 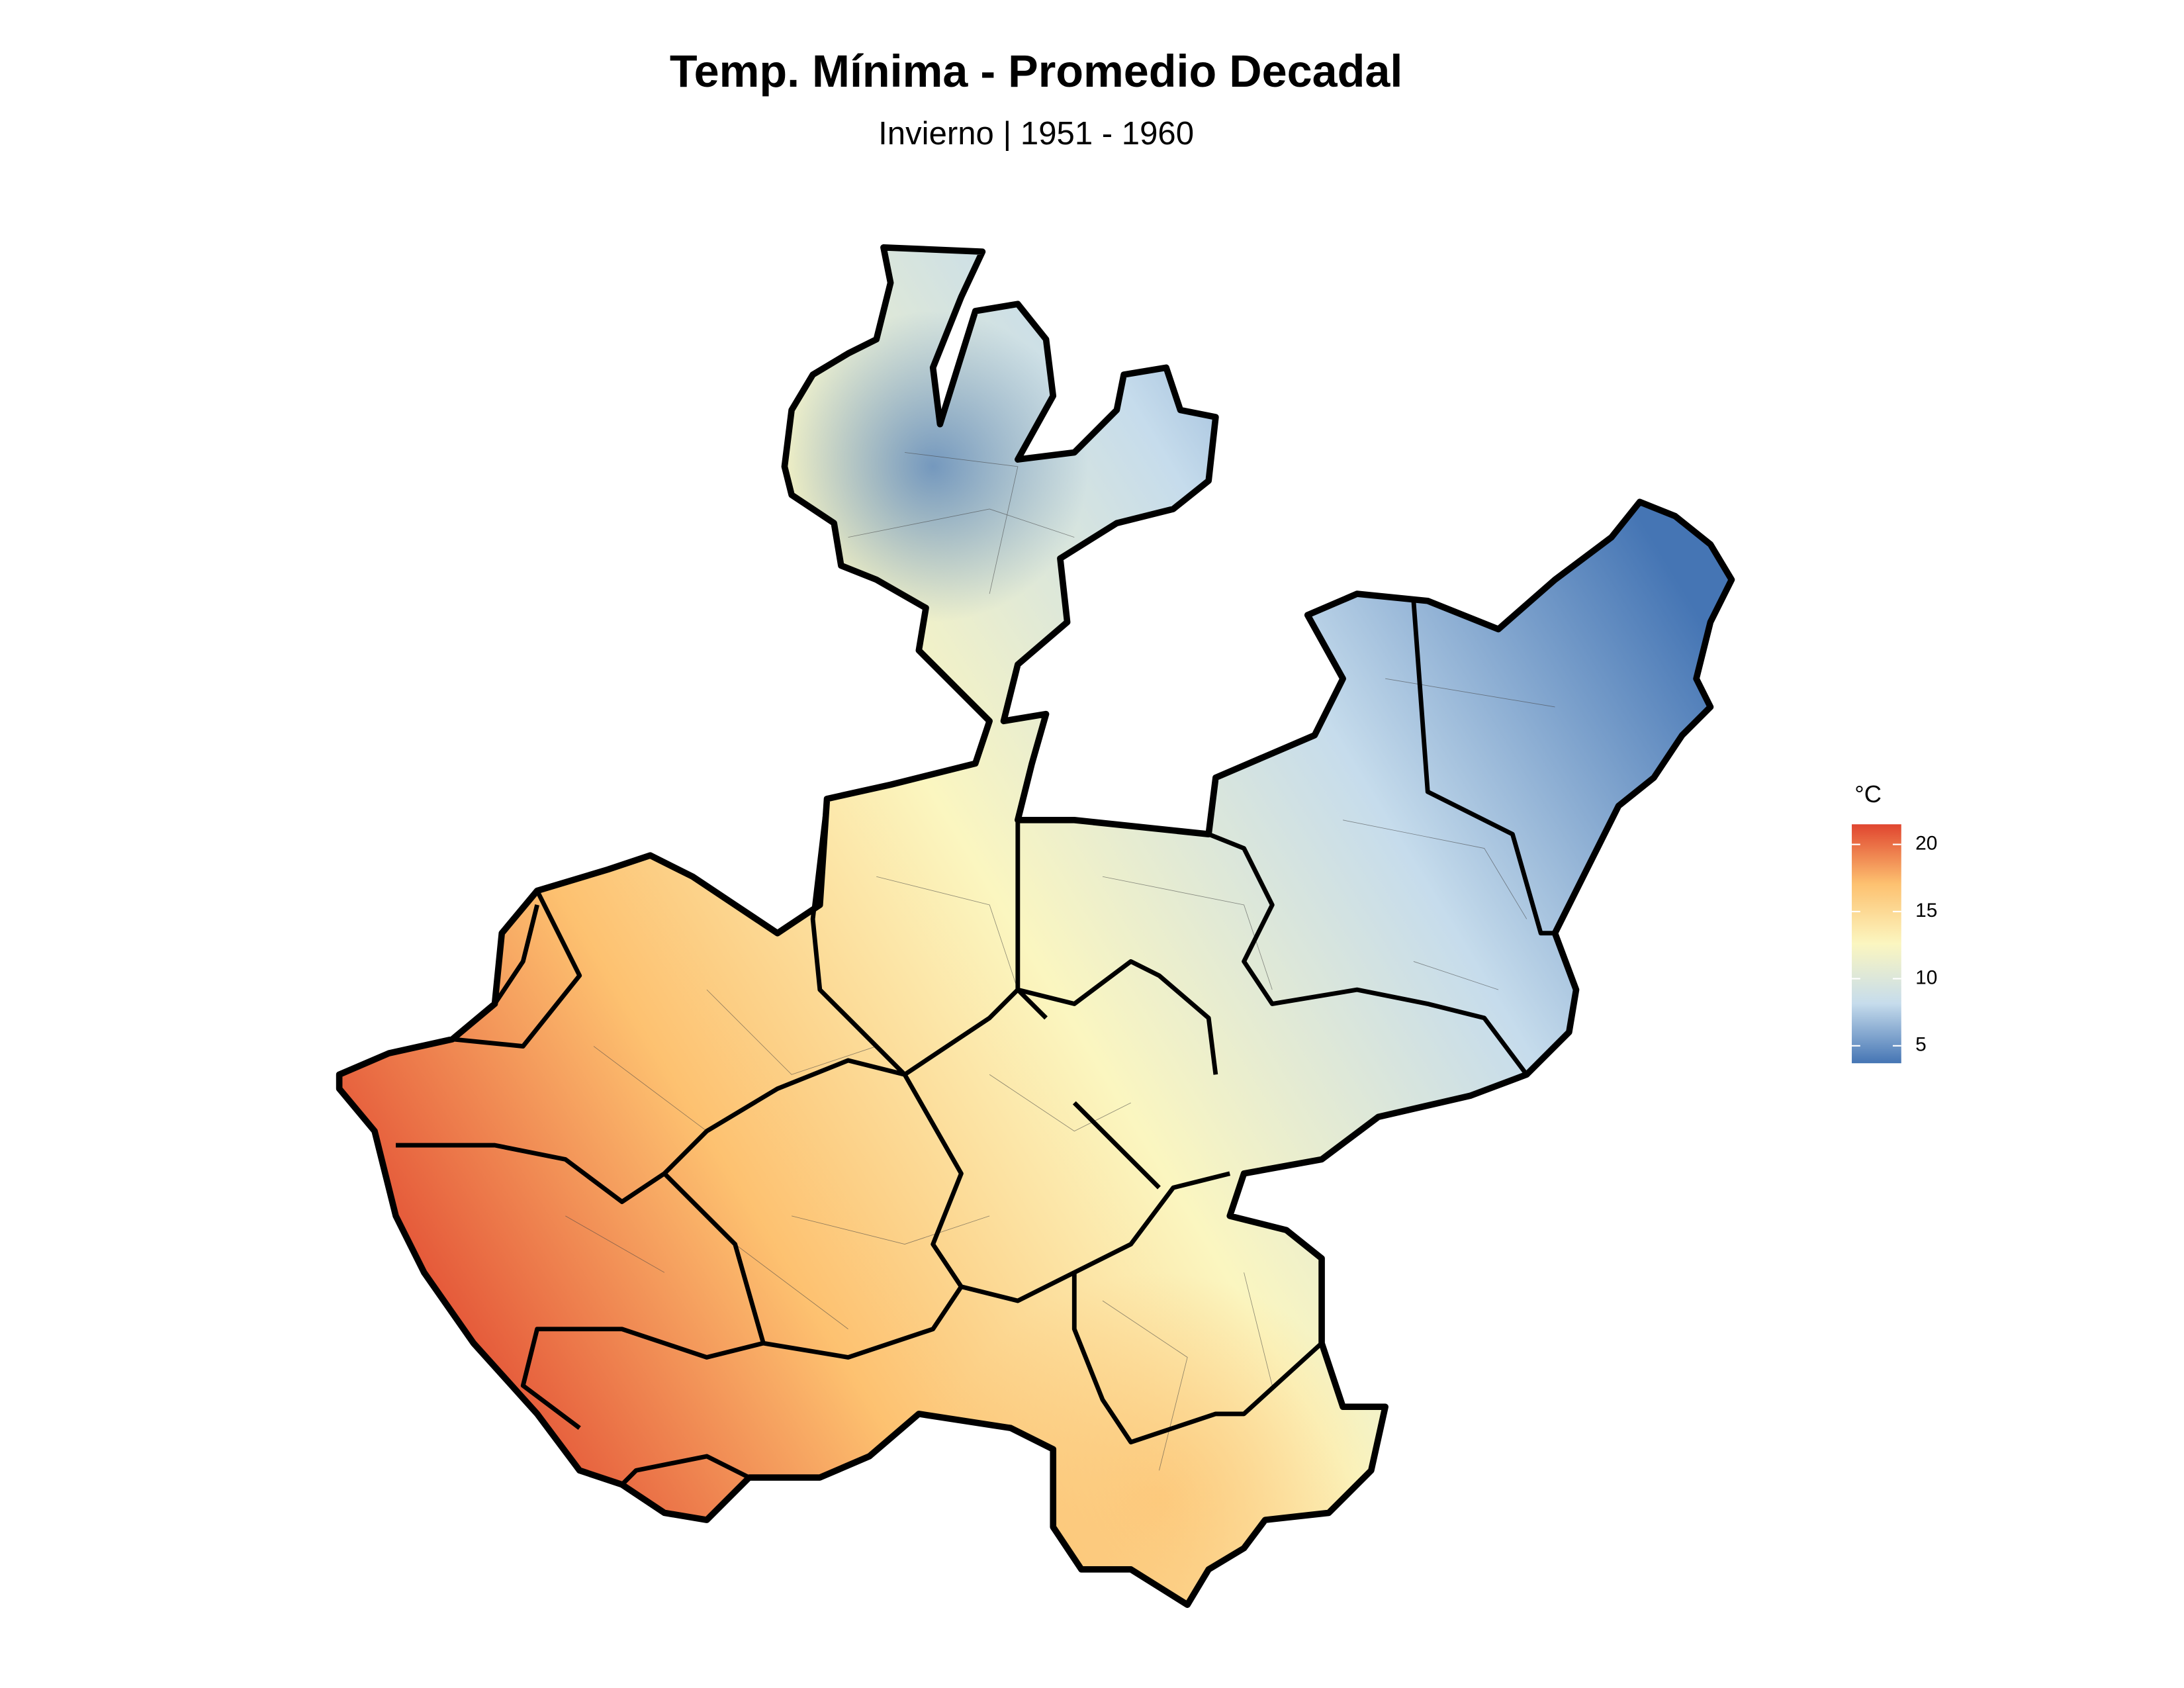 I want to click on legend-tick-label: 10, so click(x=1926, y=977).